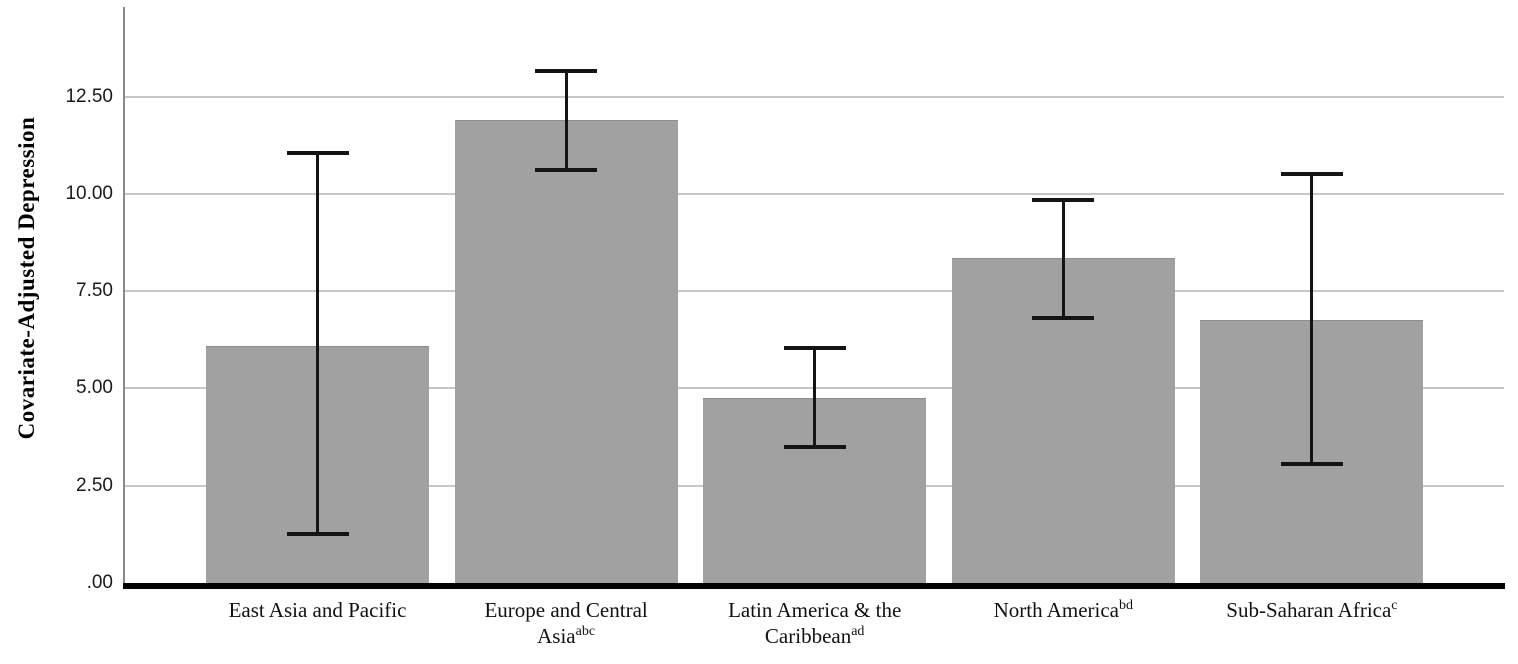  Describe the element at coordinates (566, 623) in the screenshot. I see `x-category-label-europe-and-central-asia: Europe and Central Asiaabc` at that location.